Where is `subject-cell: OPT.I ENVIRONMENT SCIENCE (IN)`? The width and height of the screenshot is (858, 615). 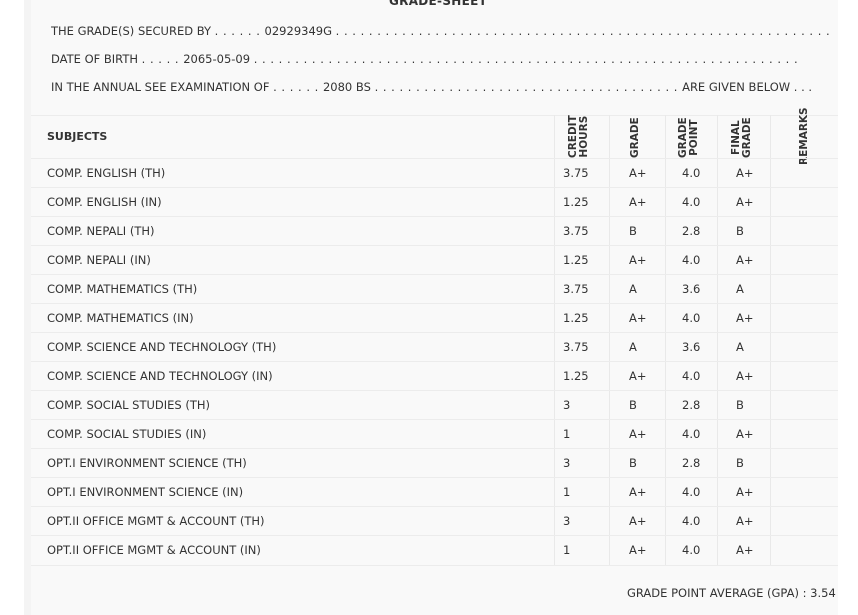 subject-cell: OPT.I ENVIRONMENT SCIENCE (IN) is located at coordinates (145, 492).